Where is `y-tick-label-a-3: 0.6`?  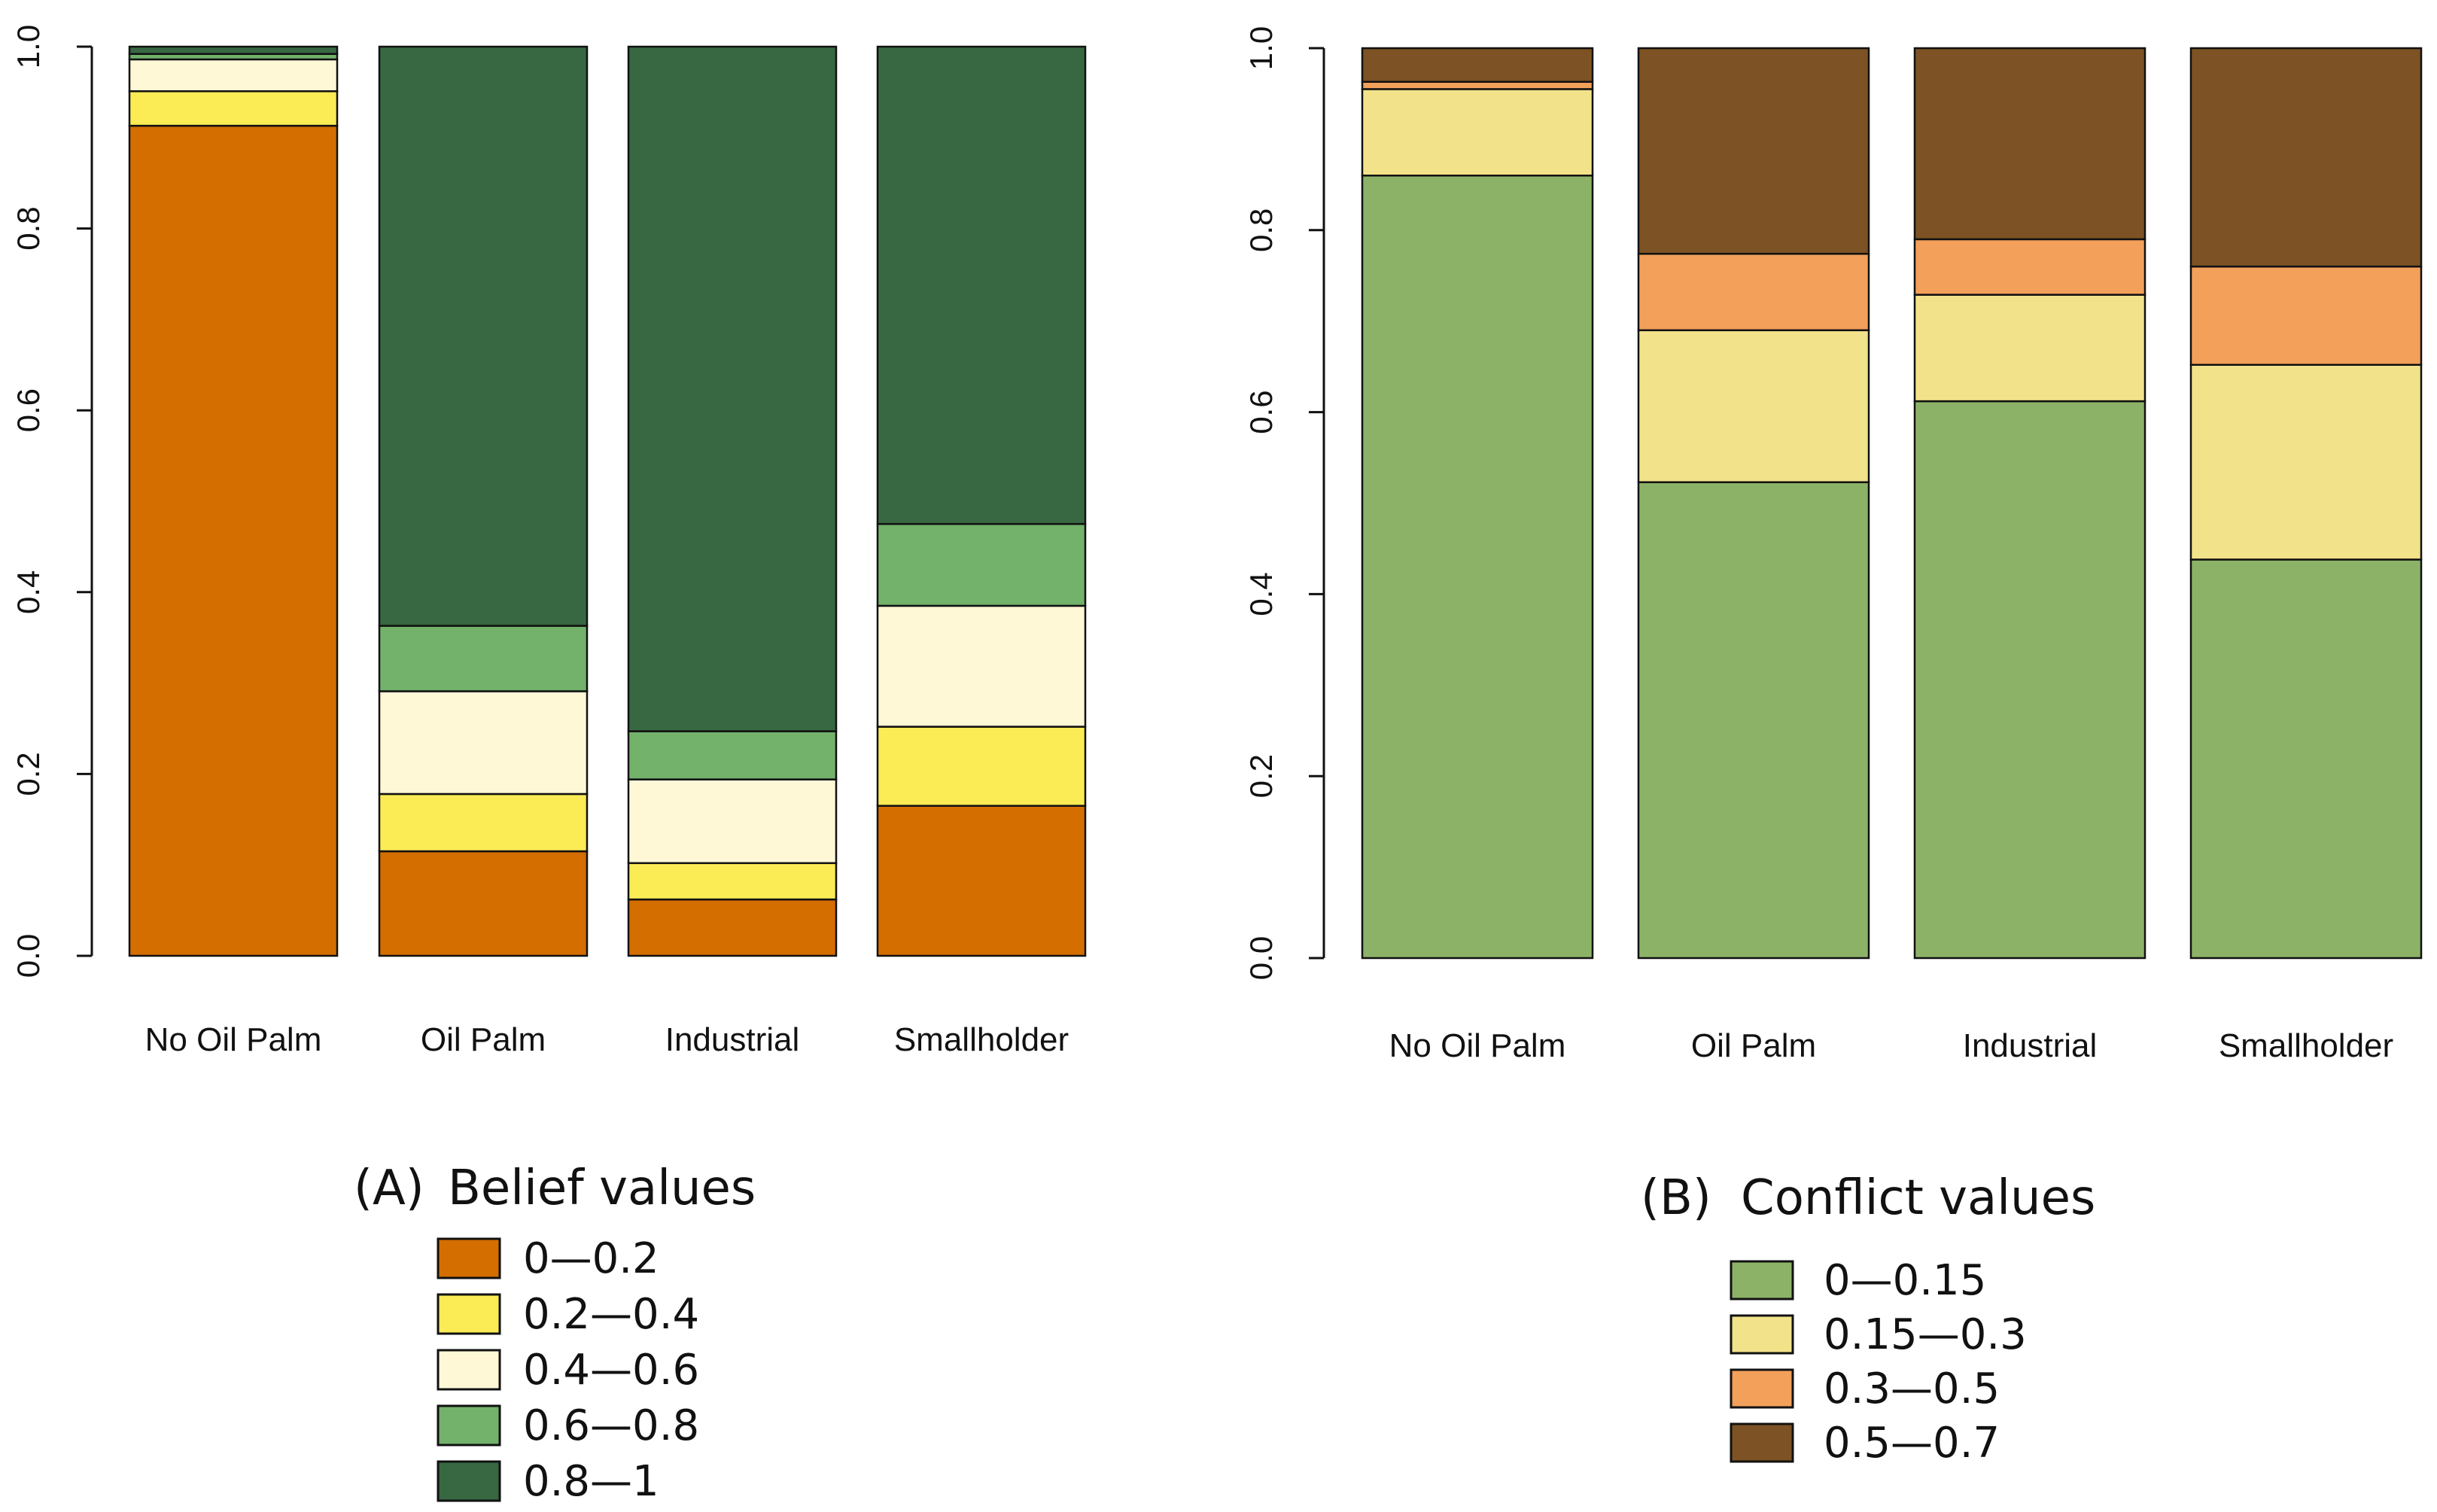
y-tick-label-a-3: 0.6 is located at coordinates (28, 410).